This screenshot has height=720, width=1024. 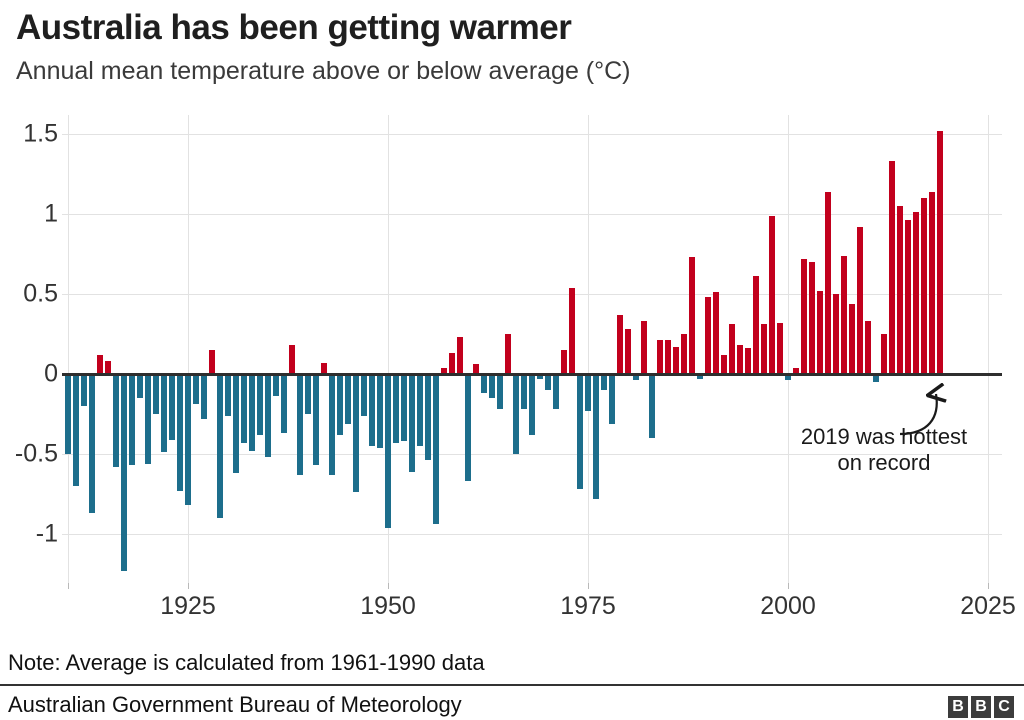 I want to click on bar-1930, so click(x=228, y=395).